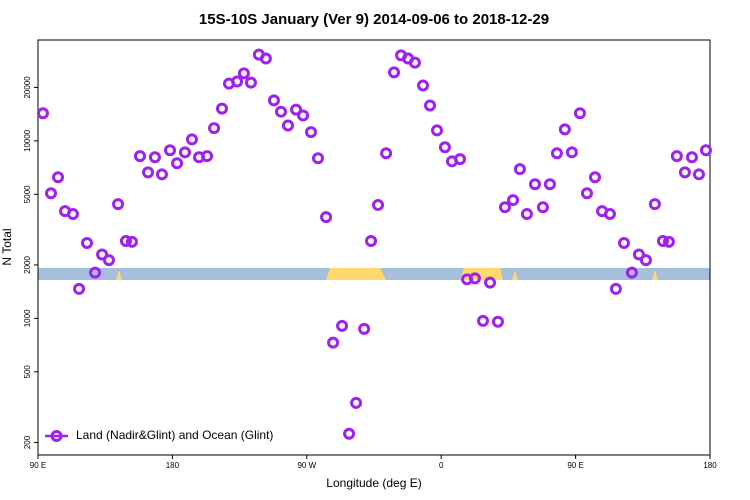  I want to click on y-tick-label: 200, so click(27, 442).